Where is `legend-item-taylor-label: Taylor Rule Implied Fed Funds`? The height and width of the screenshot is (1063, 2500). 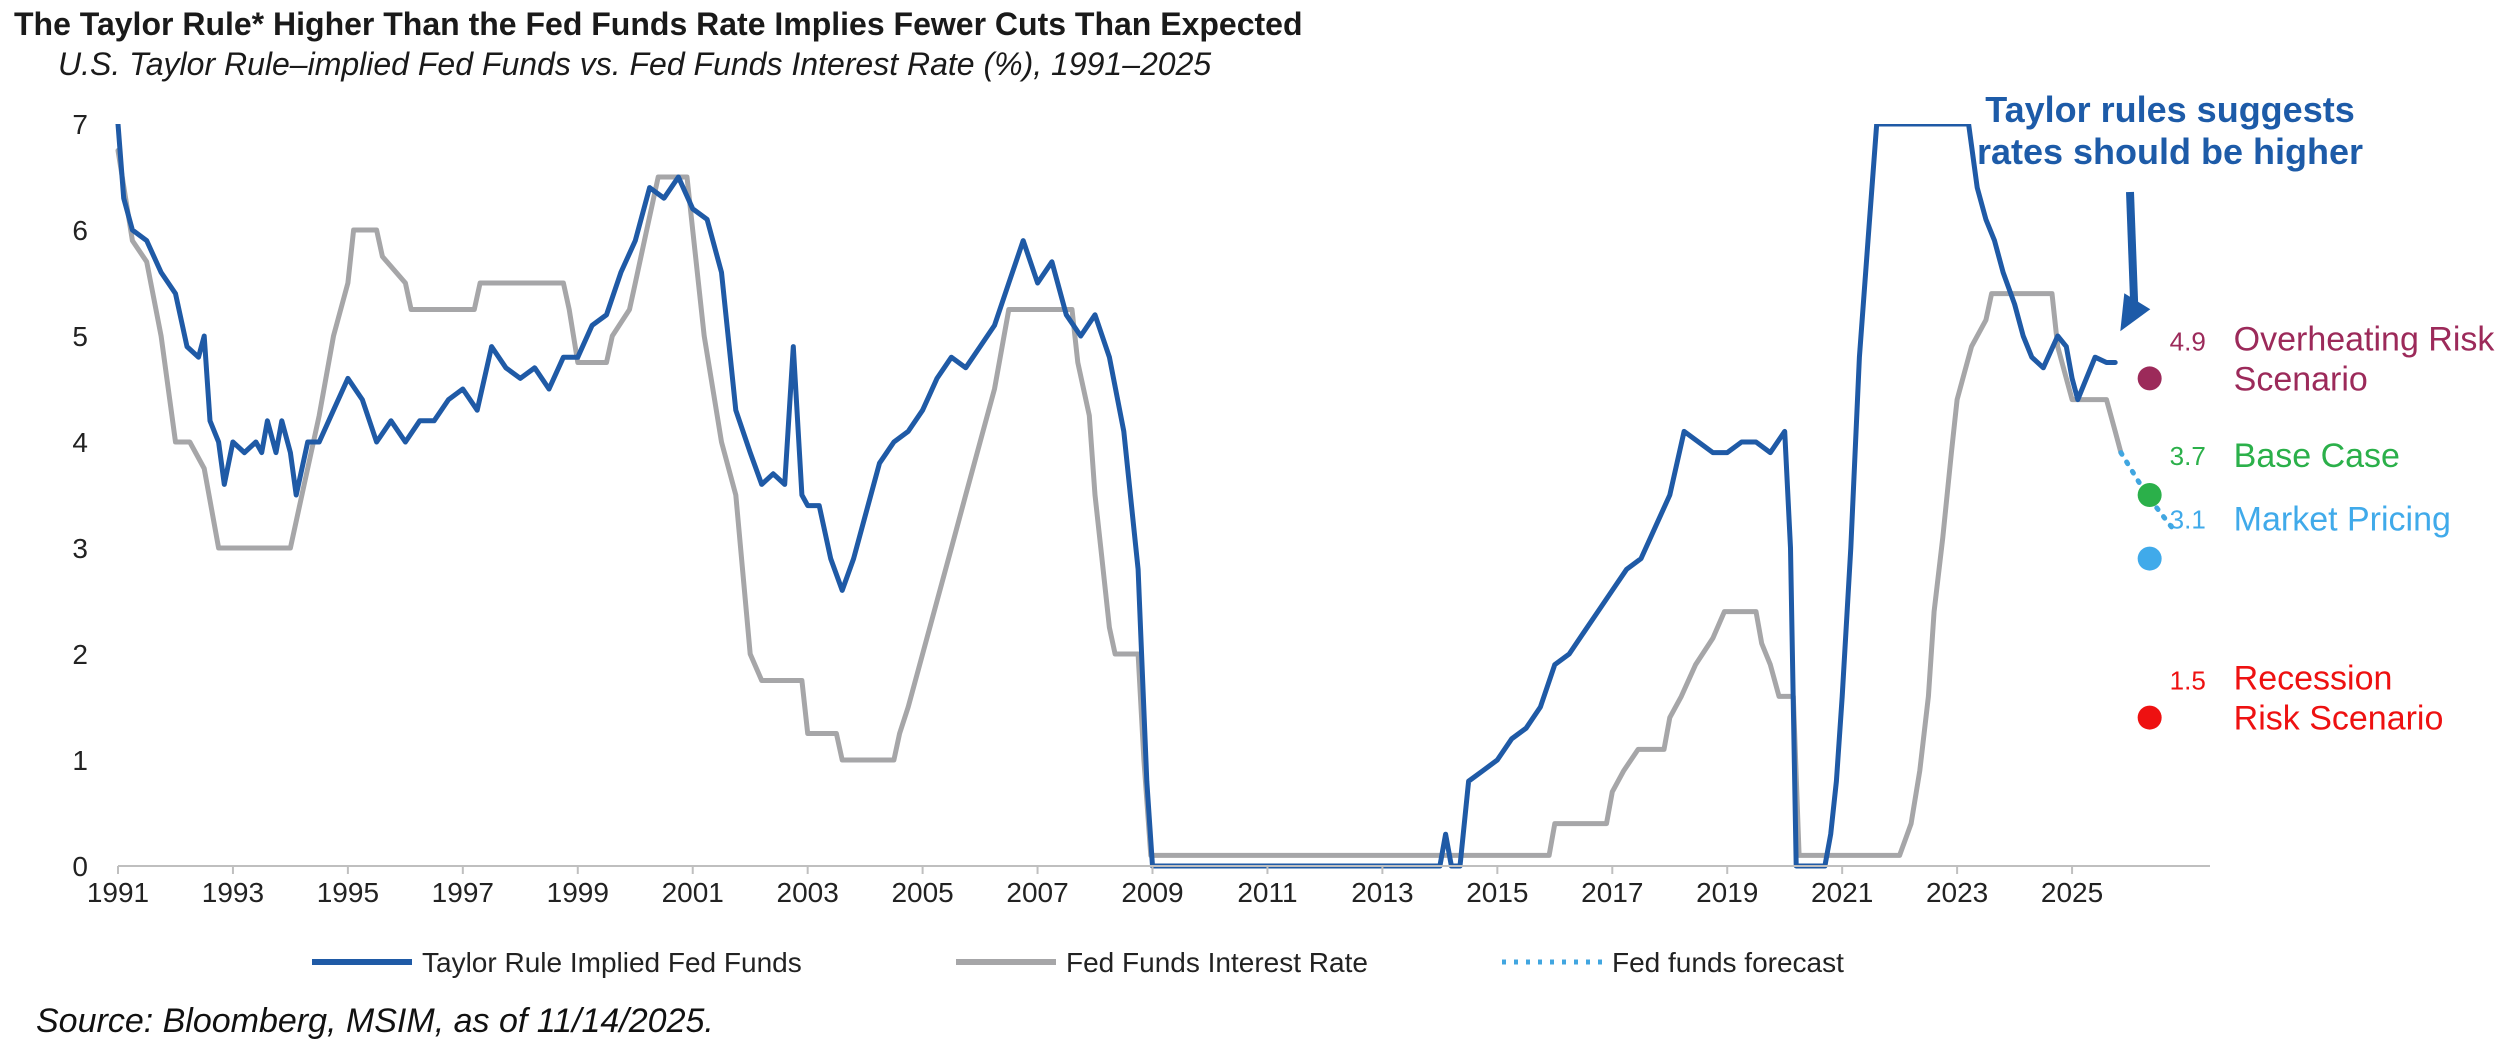 legend-item-taylor-label: Taylor Rule Implied Fed Funds is located at coordinates (612, 962).